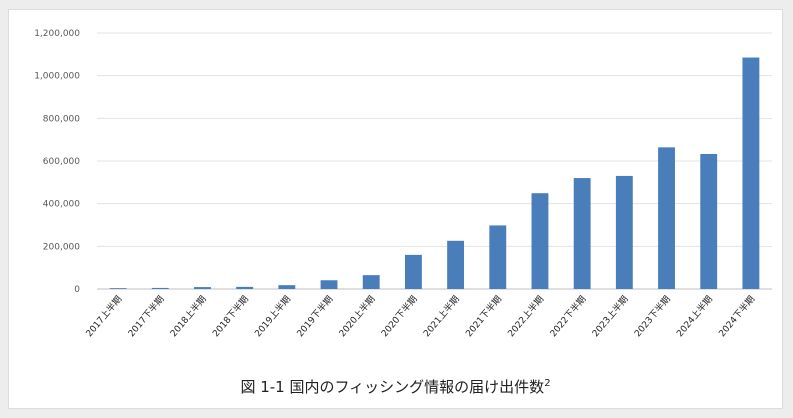 This screenshot has height=418, width=793. Describe the element at coordinates (736, 316) in the screenshot. I see `x-tick-label: 2024下半期` at that location.